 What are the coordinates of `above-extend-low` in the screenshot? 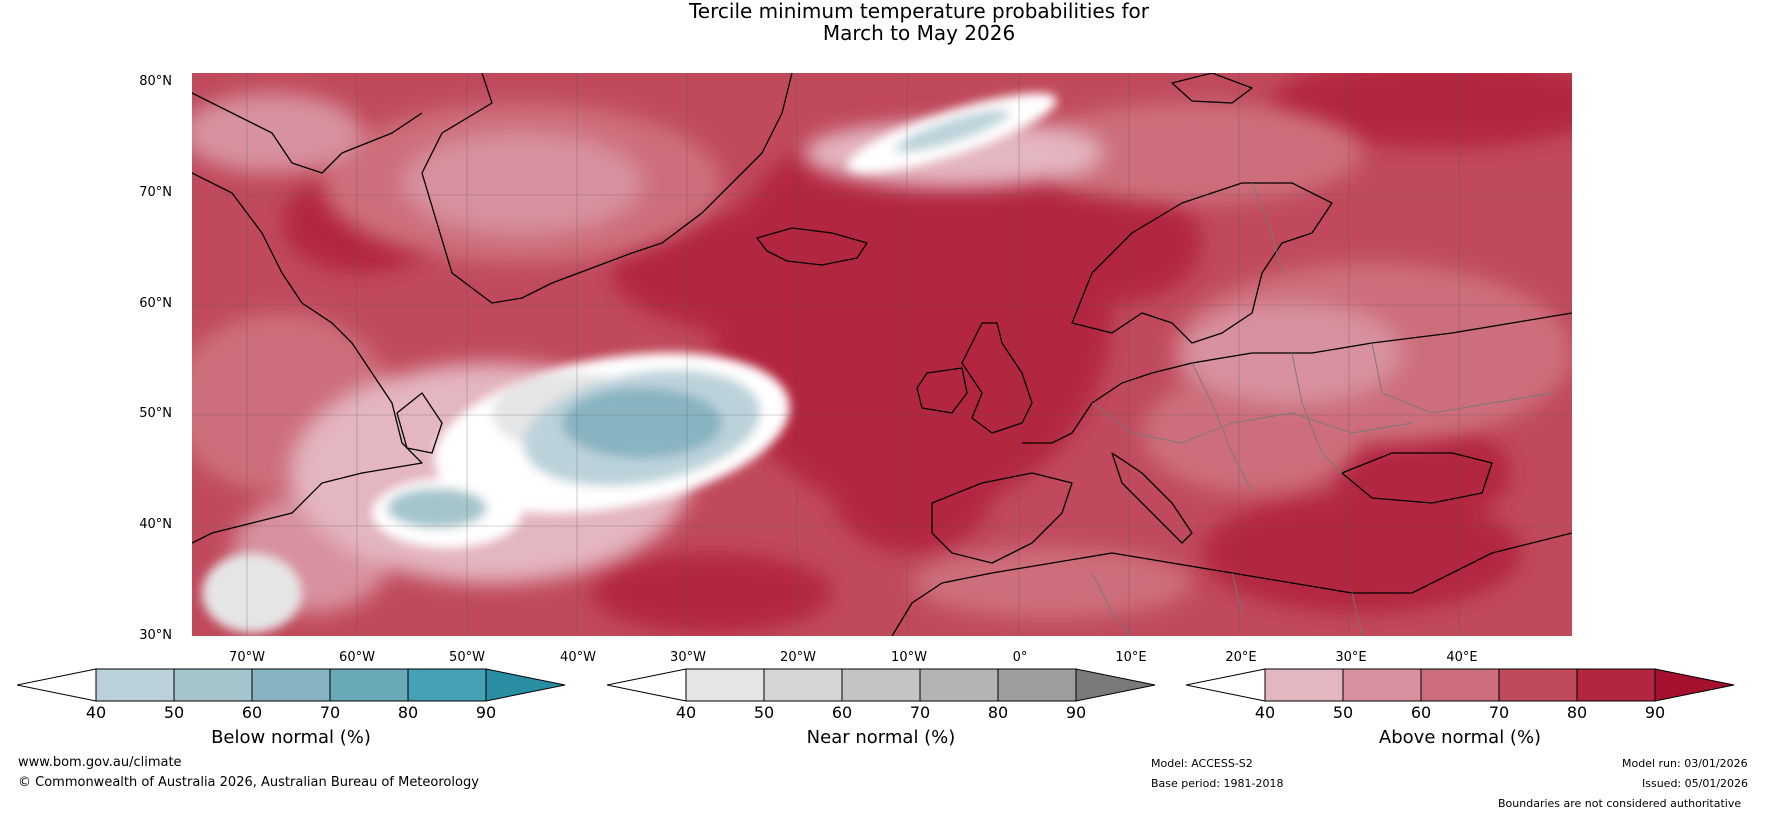 It's located at (1226, 685).